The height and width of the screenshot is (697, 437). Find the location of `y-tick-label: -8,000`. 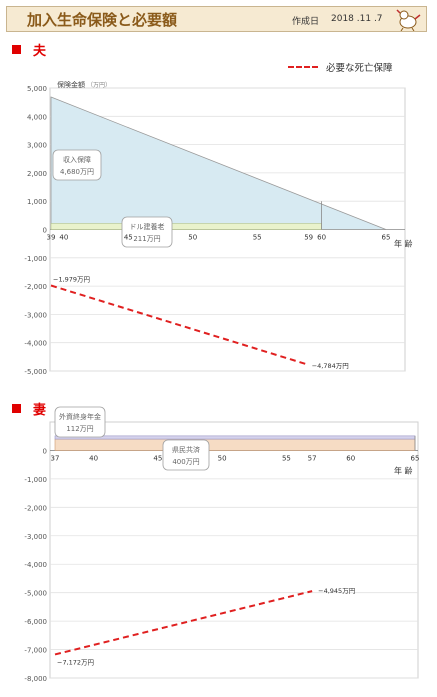

y-tick-label: -8,000 is located at coordinates (35, 679).